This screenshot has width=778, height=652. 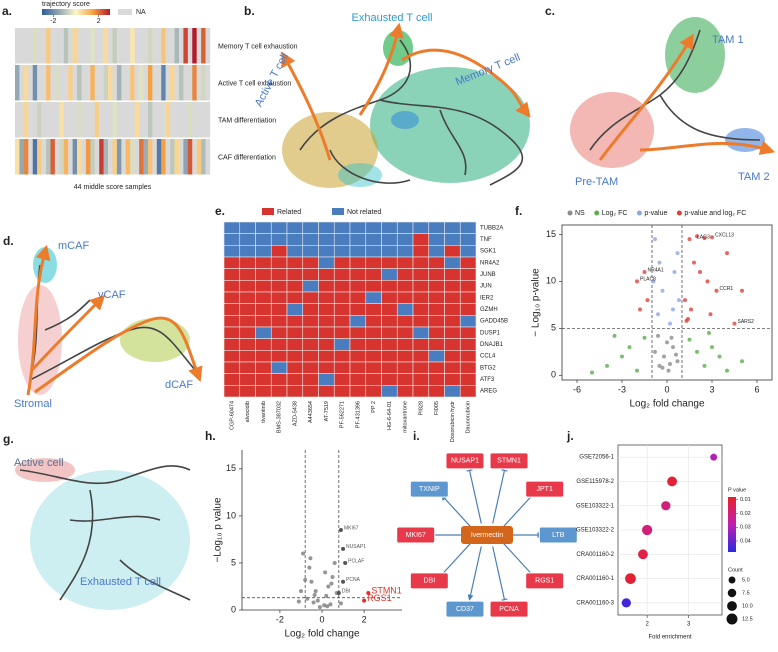 I want to click on y-tick-label: GSE103322-1, so click(x=595, y=506).